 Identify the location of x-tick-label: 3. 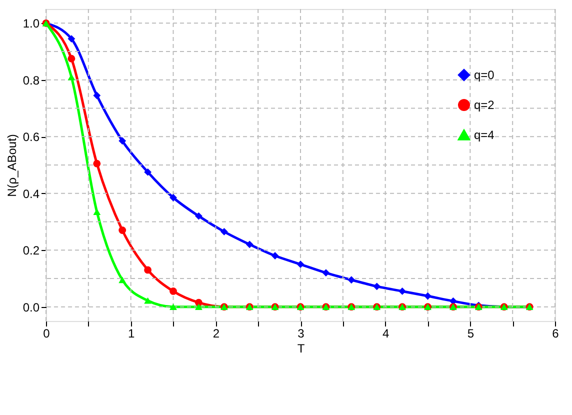
(301, 333).